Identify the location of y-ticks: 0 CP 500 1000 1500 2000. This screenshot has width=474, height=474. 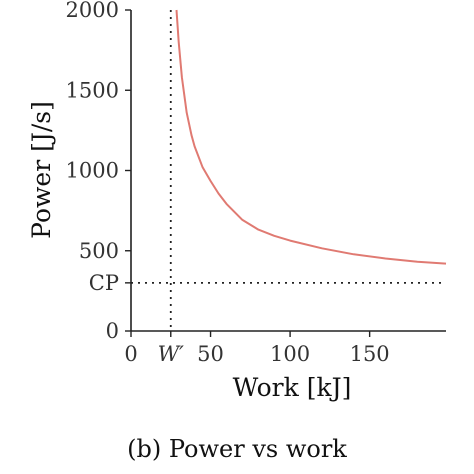
(98, 171).